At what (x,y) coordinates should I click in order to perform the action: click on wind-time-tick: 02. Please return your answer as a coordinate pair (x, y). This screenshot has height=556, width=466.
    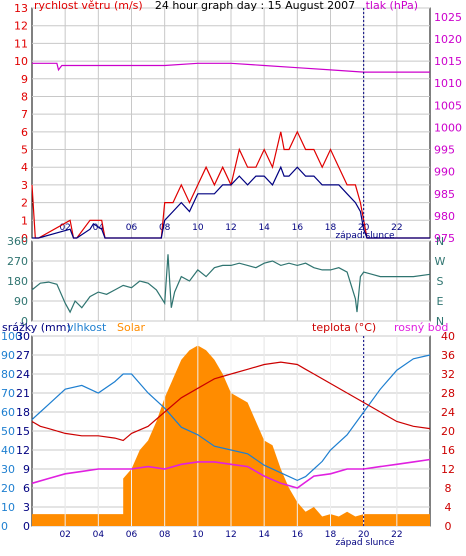
    Looking at the image, I should click on (64, 228).